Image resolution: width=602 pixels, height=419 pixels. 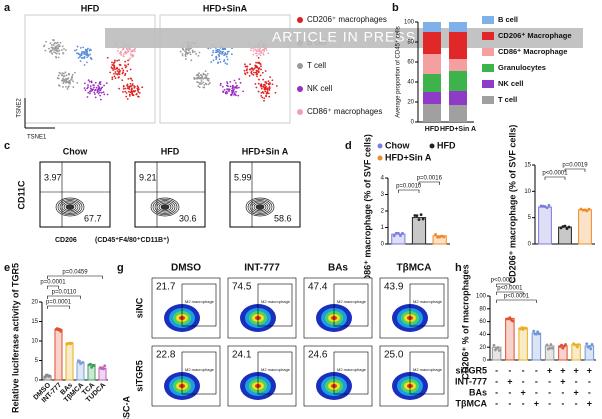 What do you see at coordinates (64, 293) in the screenshot?
I see `p-value: p=0.0110` at bounding box center [64, 293].